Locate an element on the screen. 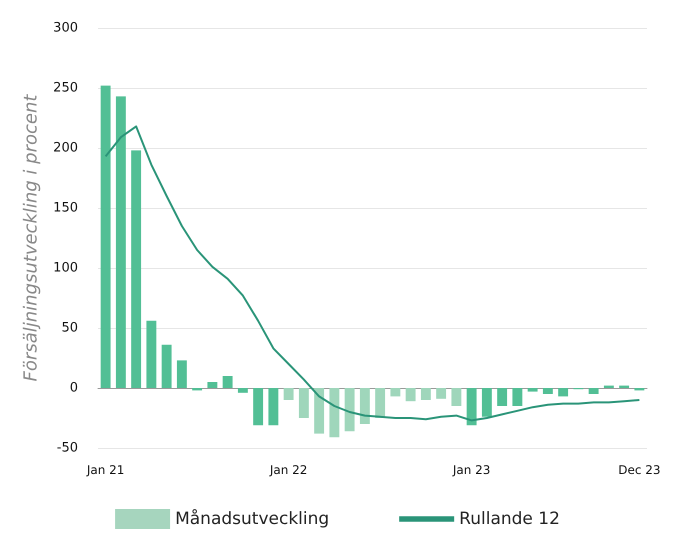  y-tick-label: 200 is located at coordinates (65, 148).